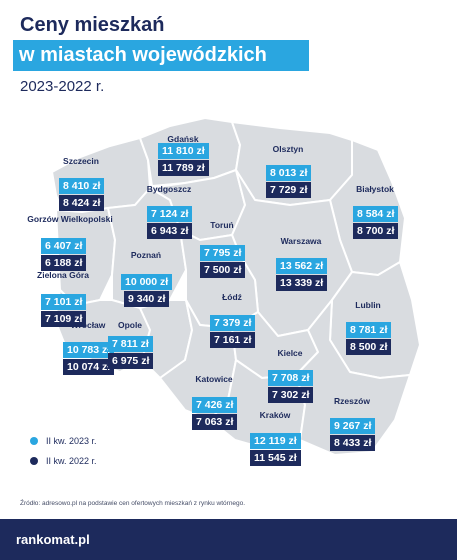  What do you see at coordinates (92, 25) in the screenshot?
I see `page-title: Ceny mieszkań` at bounding box center [92, 25].